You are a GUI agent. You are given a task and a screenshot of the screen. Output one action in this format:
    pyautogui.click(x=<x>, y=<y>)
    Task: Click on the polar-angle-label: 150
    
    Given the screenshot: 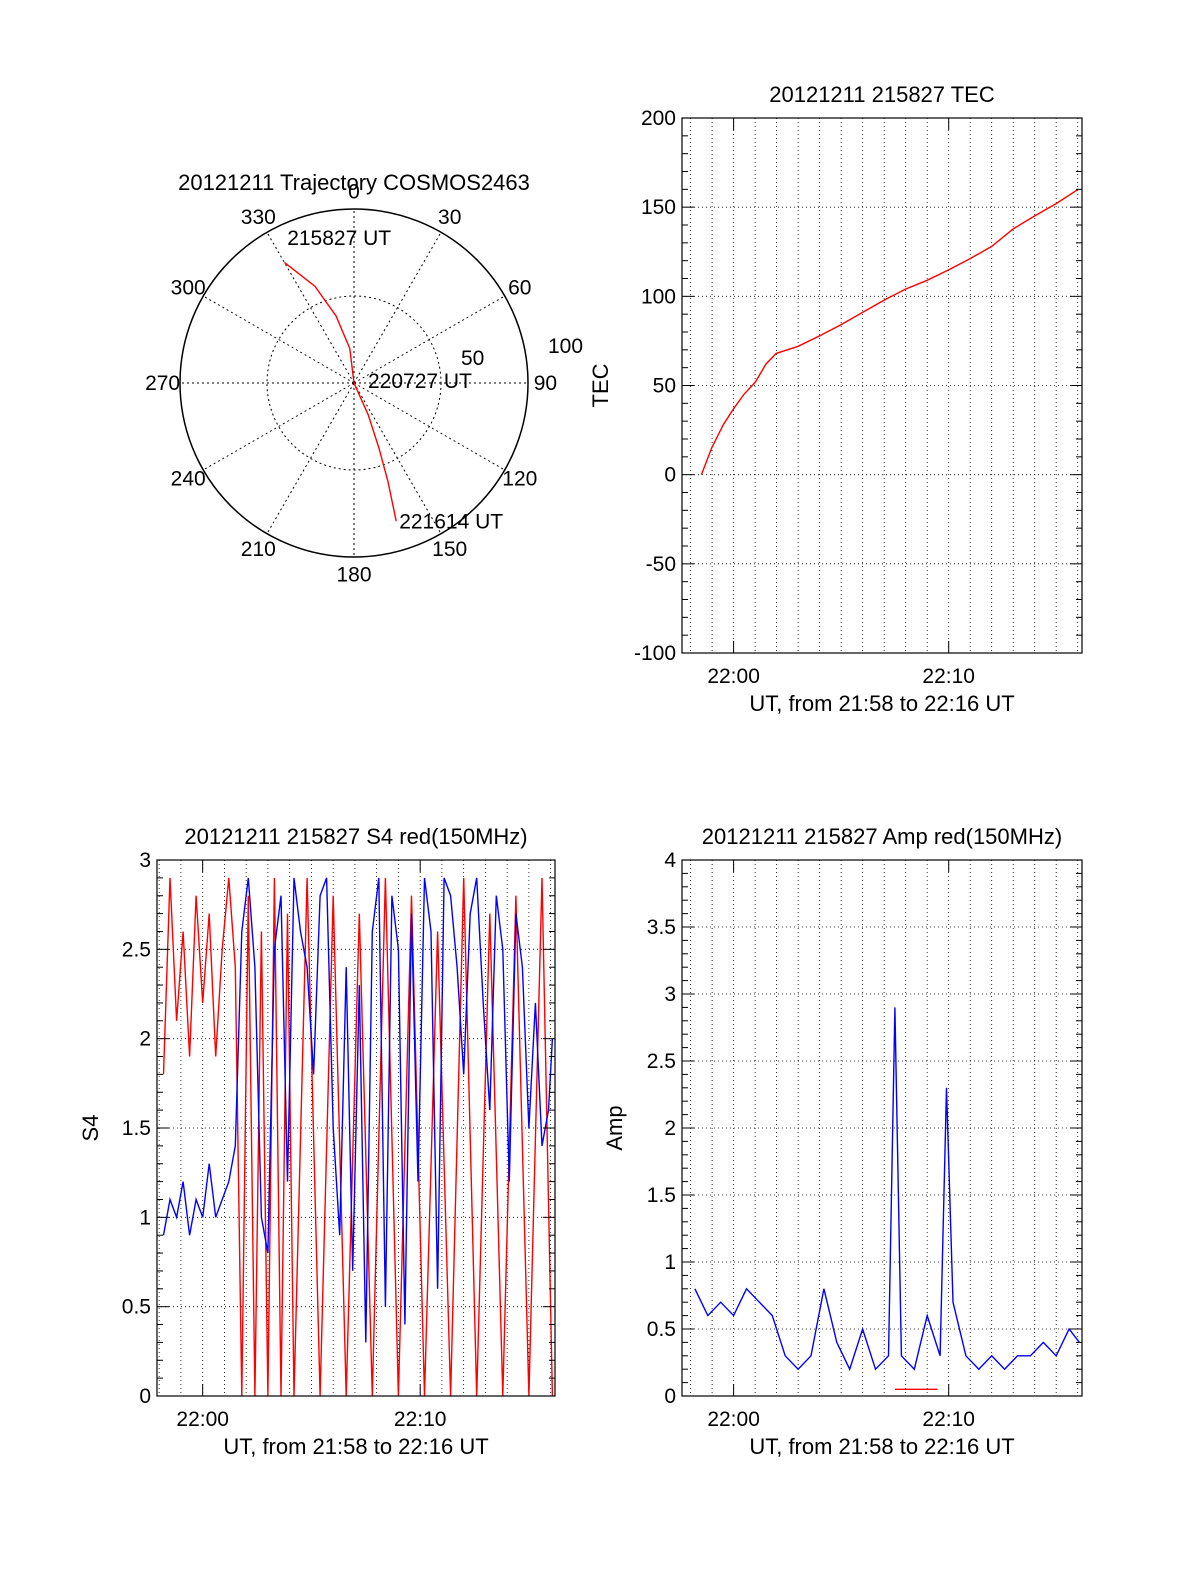 What is the action you would take?
    pyautogui.click(x=449, y=549)
    